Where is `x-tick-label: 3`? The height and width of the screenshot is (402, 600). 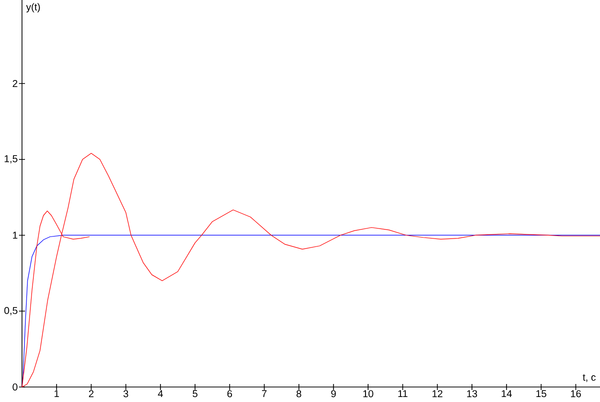
x-tick-label: 3 is located at coordinates (125, 394).